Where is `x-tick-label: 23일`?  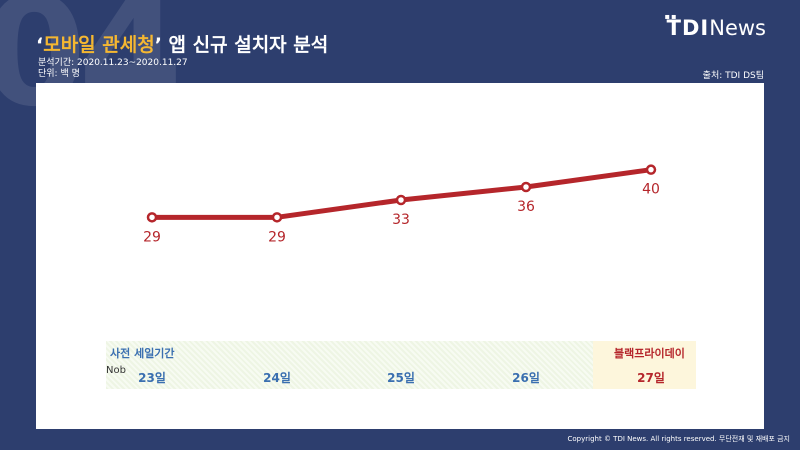
x-tick-label: 23일 is located at coordinates (152, 378).